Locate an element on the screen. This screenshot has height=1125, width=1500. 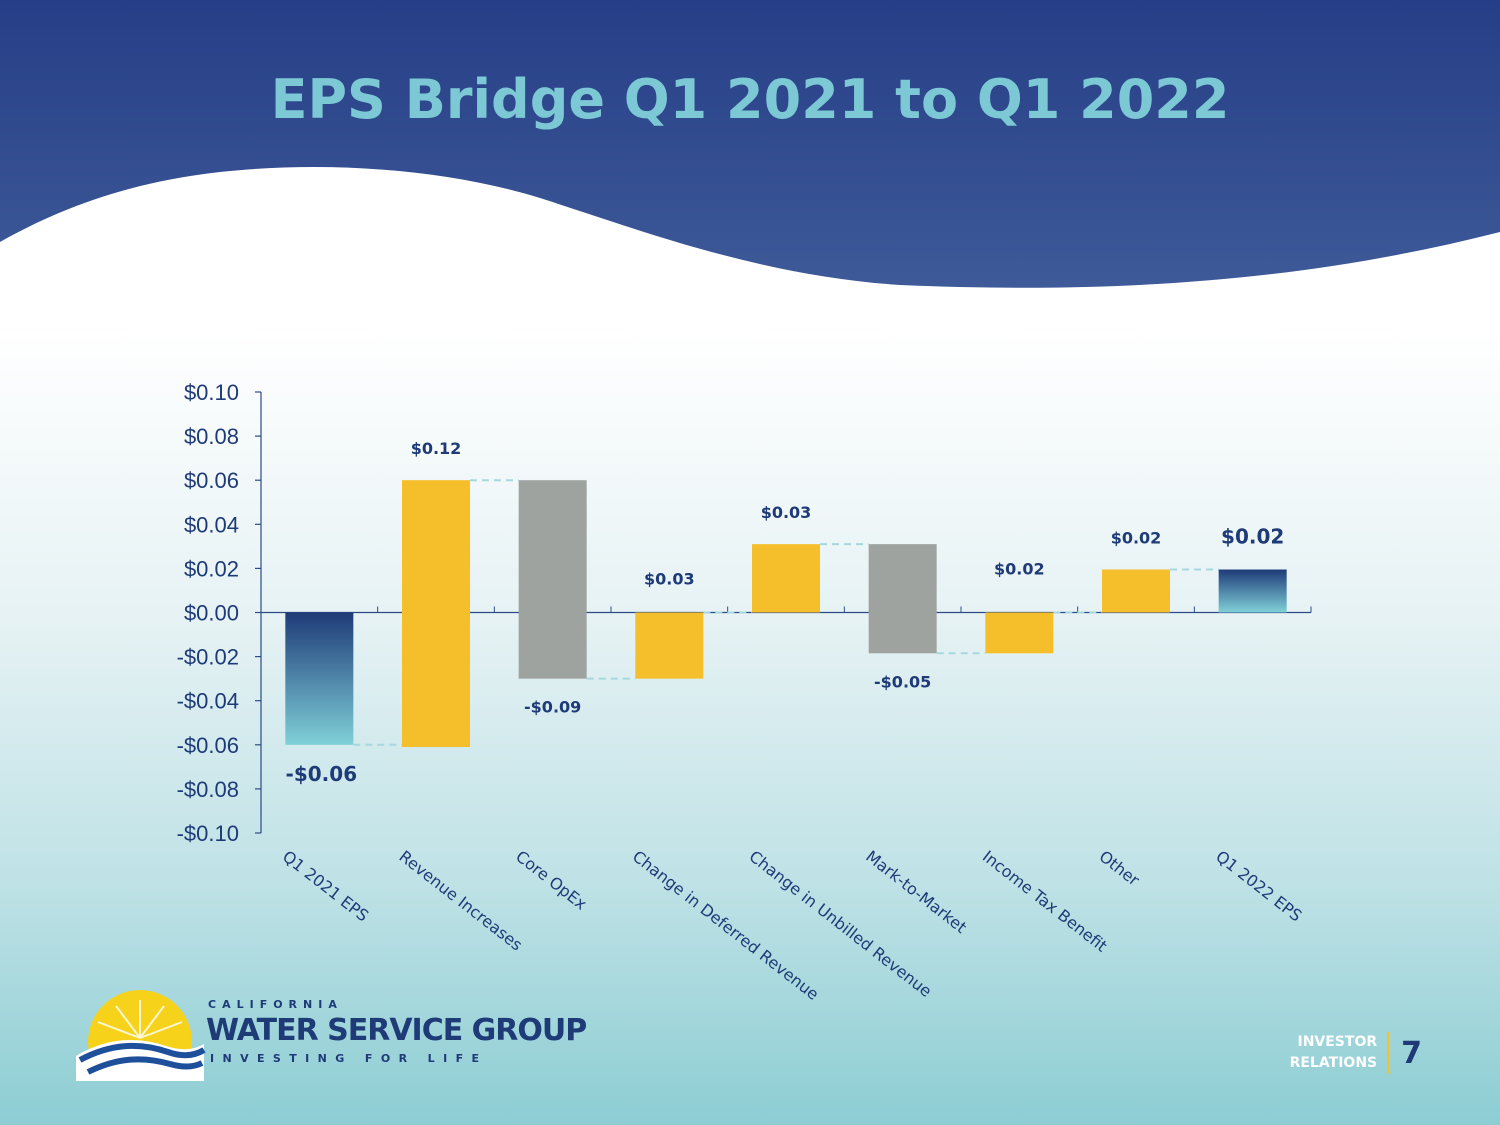
investor-relations-line2: RELATIONS is located at coordinates (1333, 1063).